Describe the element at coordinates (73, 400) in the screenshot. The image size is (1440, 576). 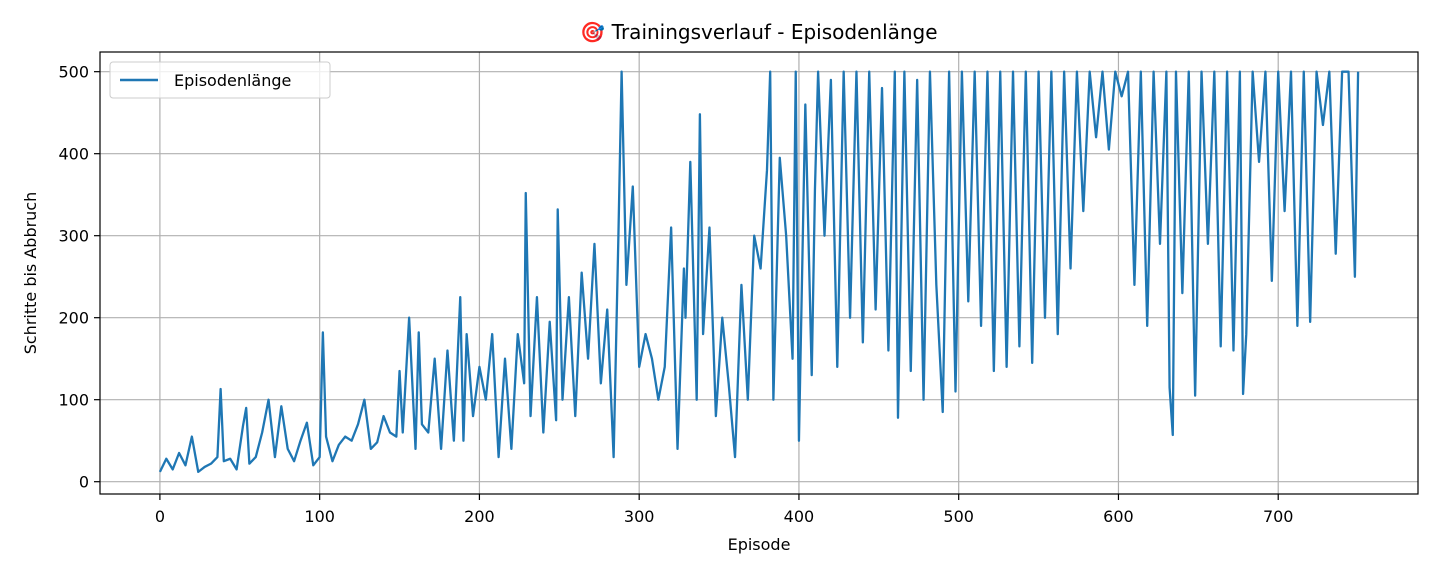
I see `y-tick-label: 100` at that location.